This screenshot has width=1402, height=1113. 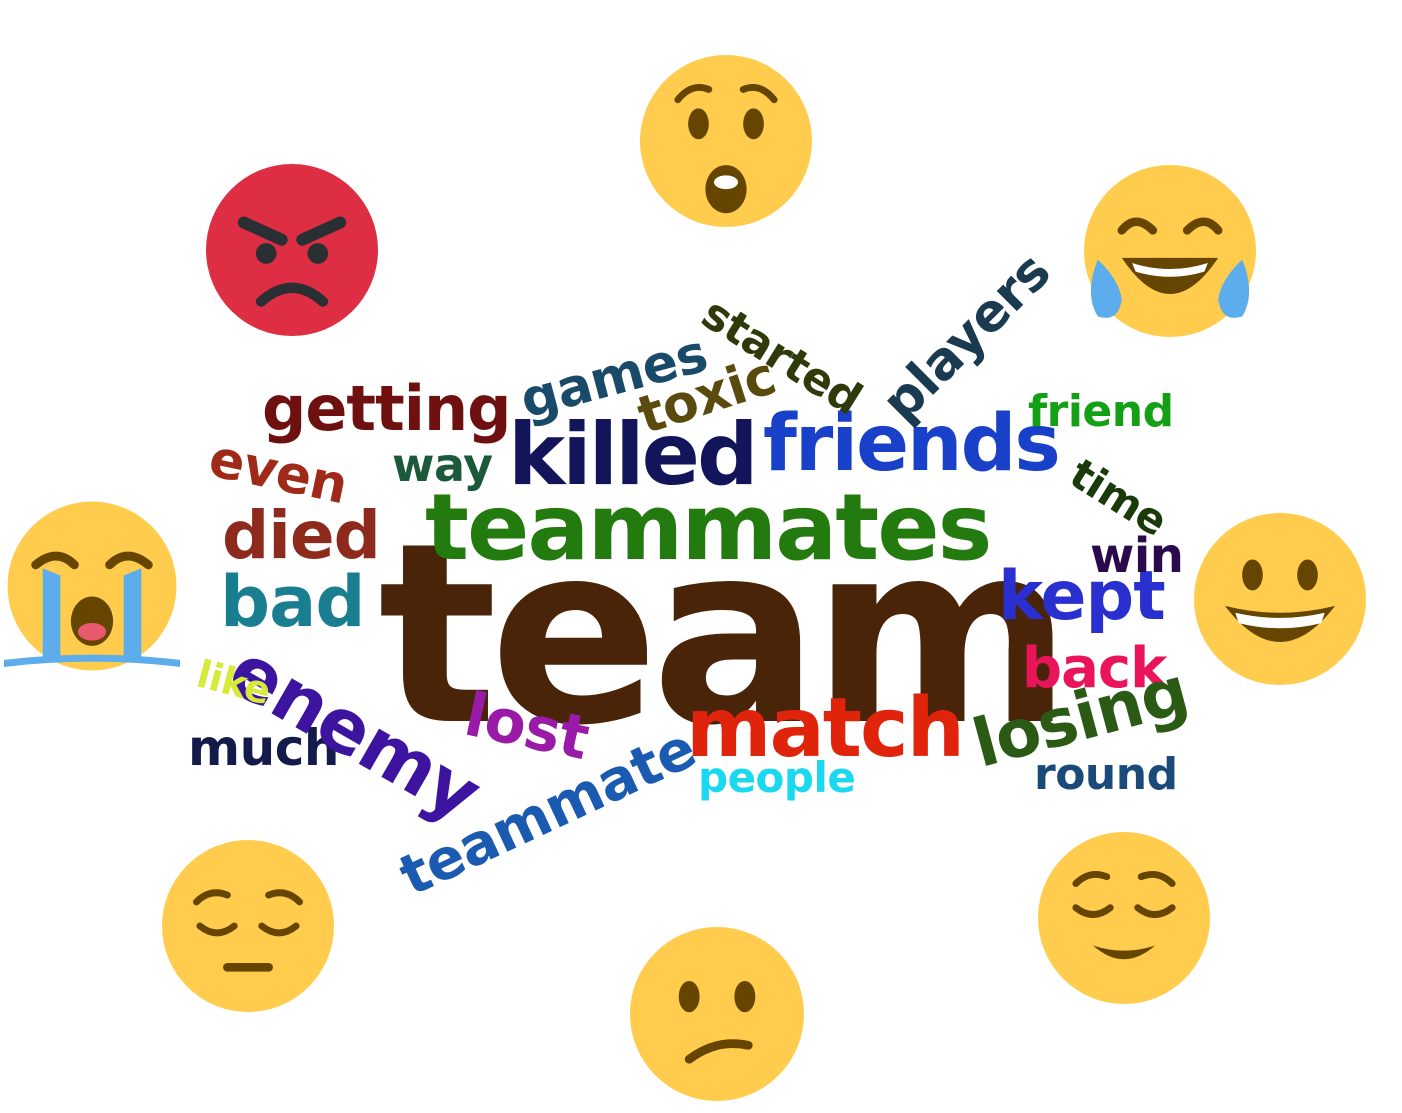 I want to click on confused-face-icon, so click(x=717, y=1014).